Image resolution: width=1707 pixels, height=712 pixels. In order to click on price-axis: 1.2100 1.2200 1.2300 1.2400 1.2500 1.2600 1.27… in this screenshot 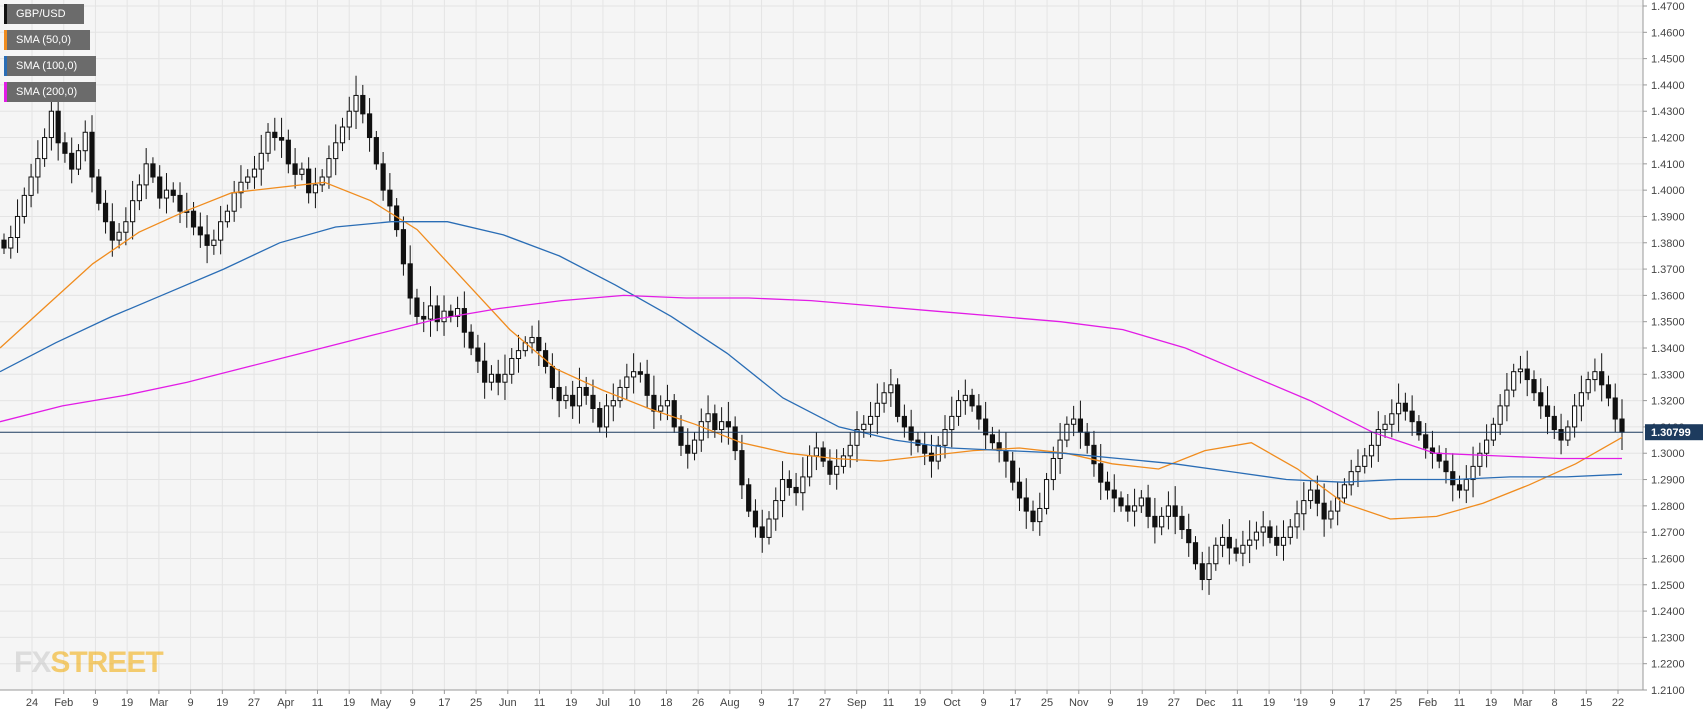, I will do `click(1663, 348)`.